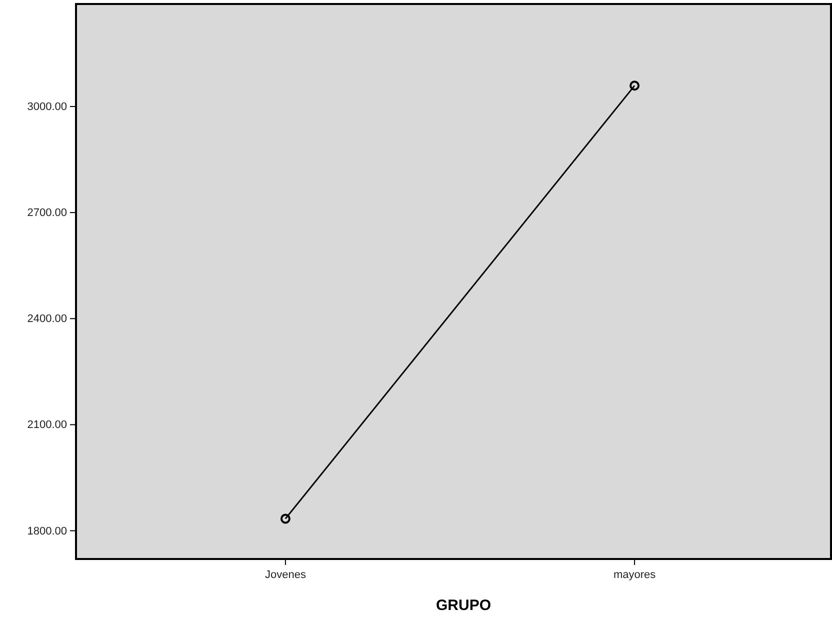  Describe the element at coordinates (47, 213) in the screenshot. I see `y-tick-label: 2700.00` at that location.